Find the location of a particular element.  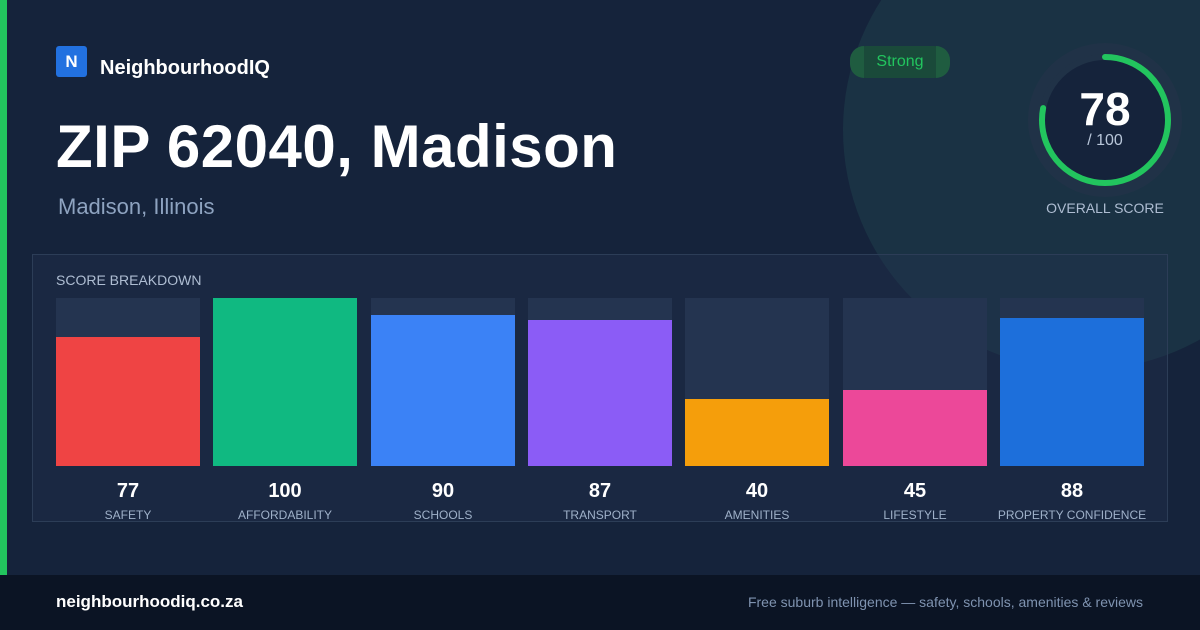

bar-value-transport: 87 is located at coordinates (600, 491).